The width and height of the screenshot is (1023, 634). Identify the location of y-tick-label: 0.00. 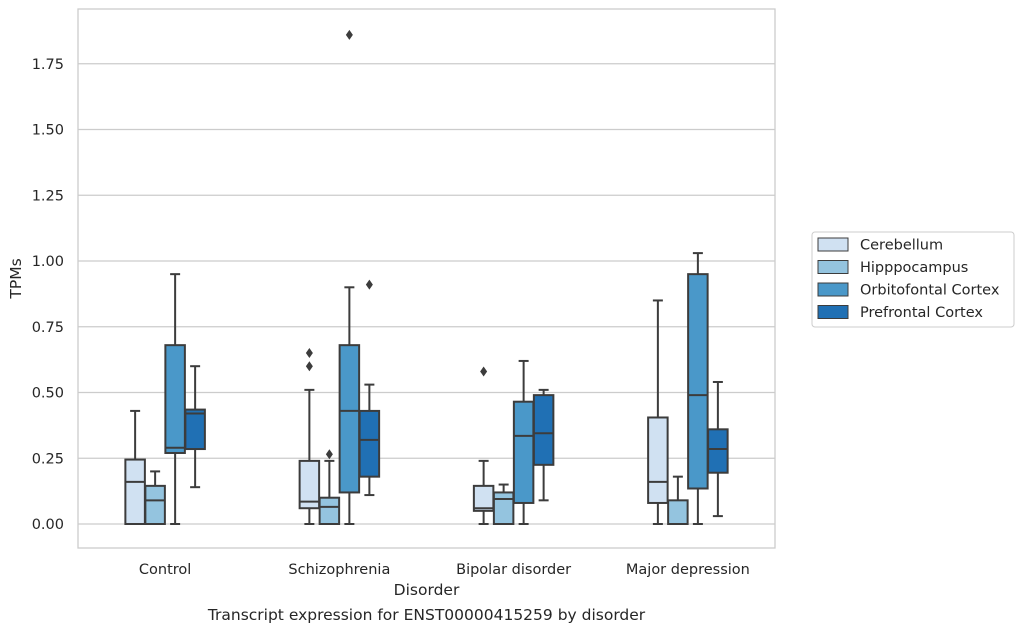
(48, 525).